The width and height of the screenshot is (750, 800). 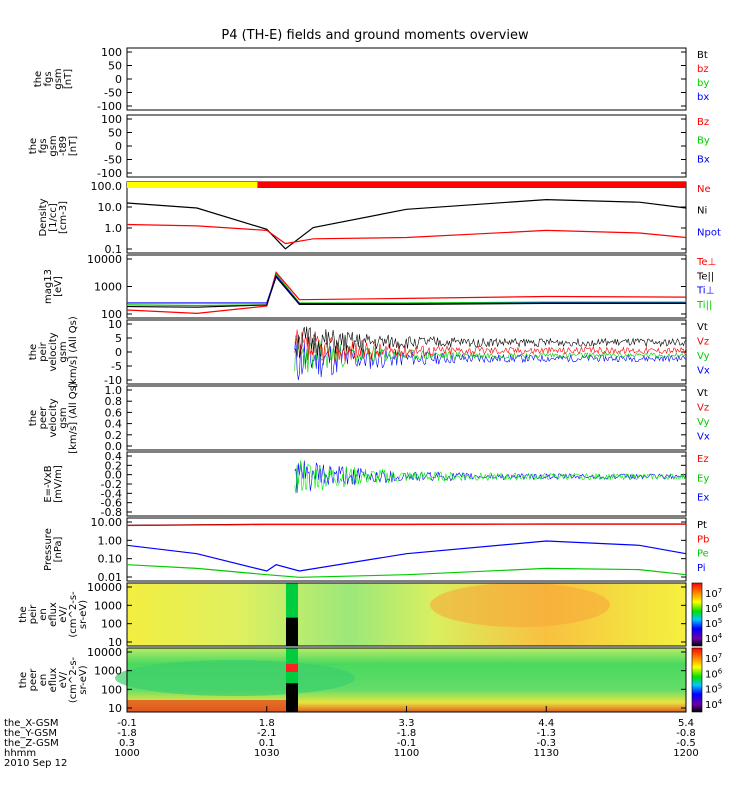 What do you see at coordinates (114, 249) in the screenshot?
I see `y-tick-label: 0.1` at bounding box center [114, 249].